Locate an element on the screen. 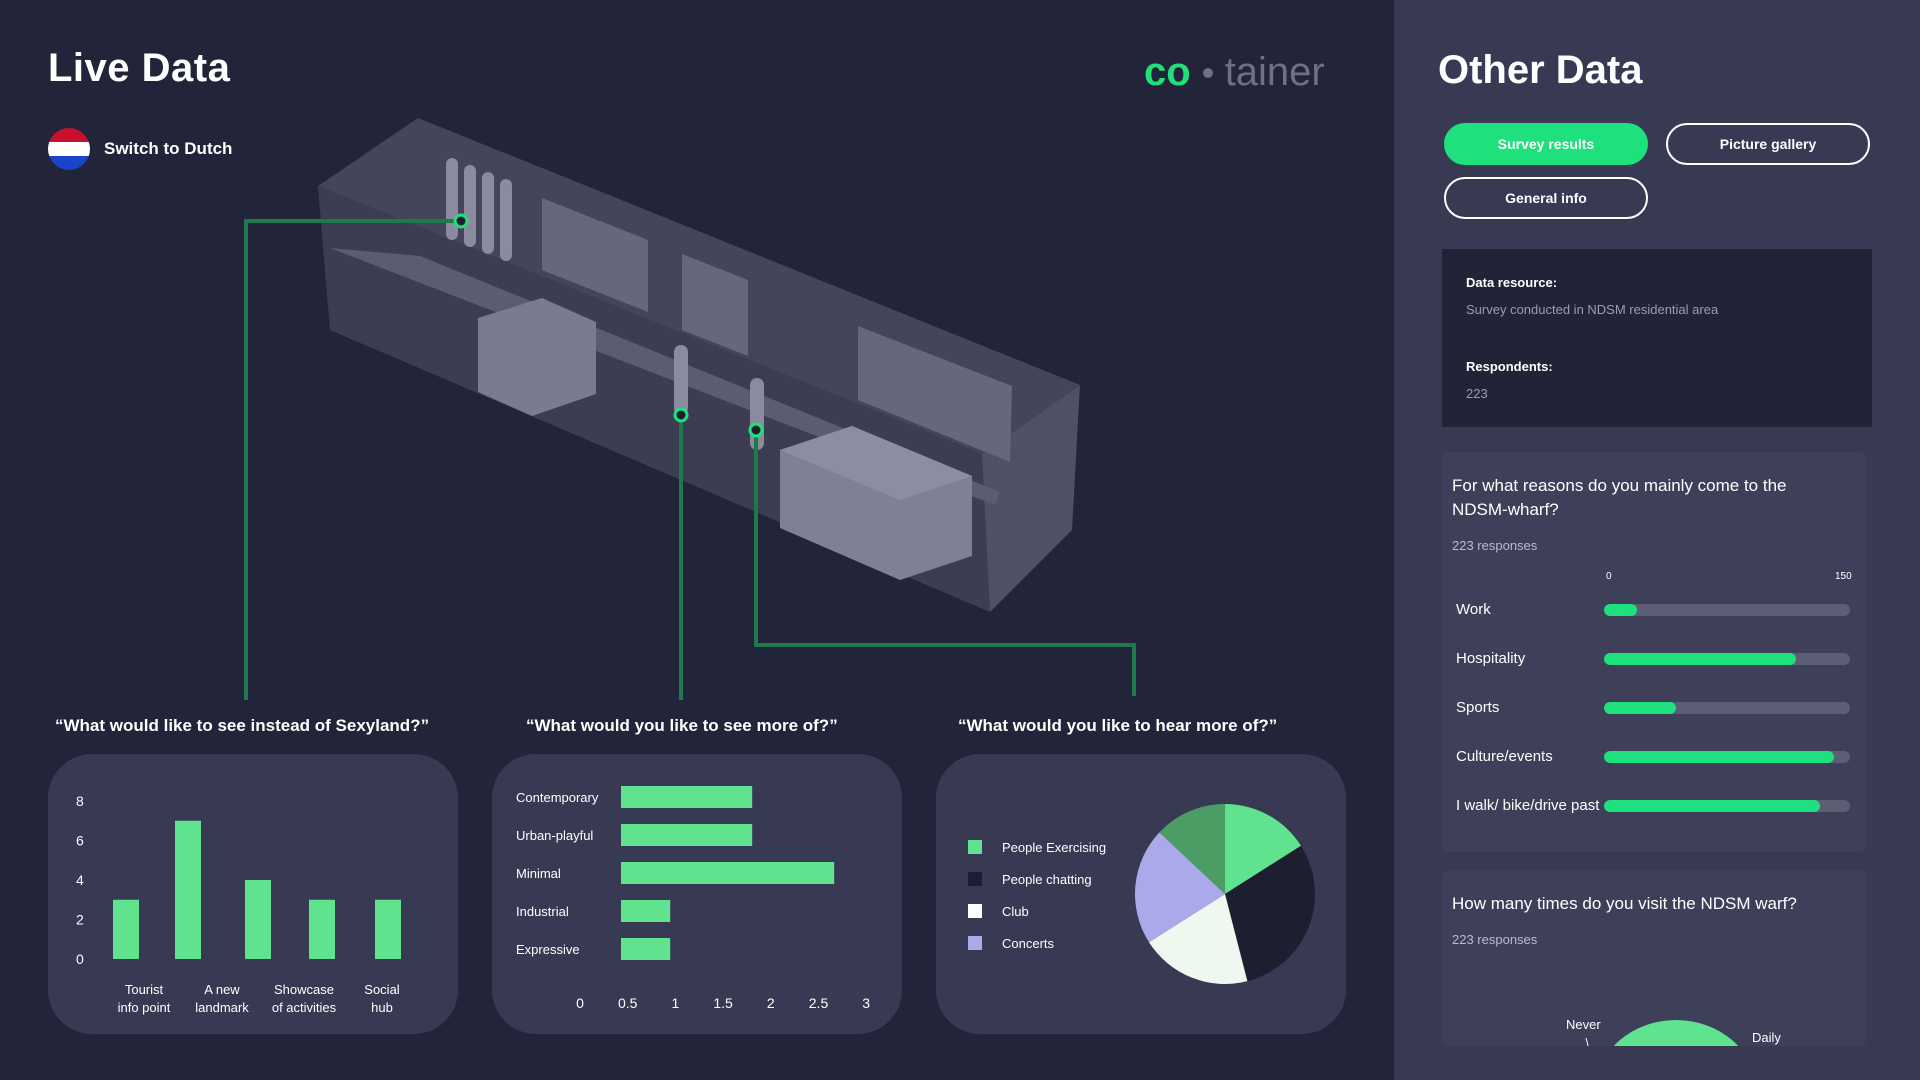 This screenshot has width=1920, height=1080. survey-row: Culture/events is located at coordinates (1654, 756).